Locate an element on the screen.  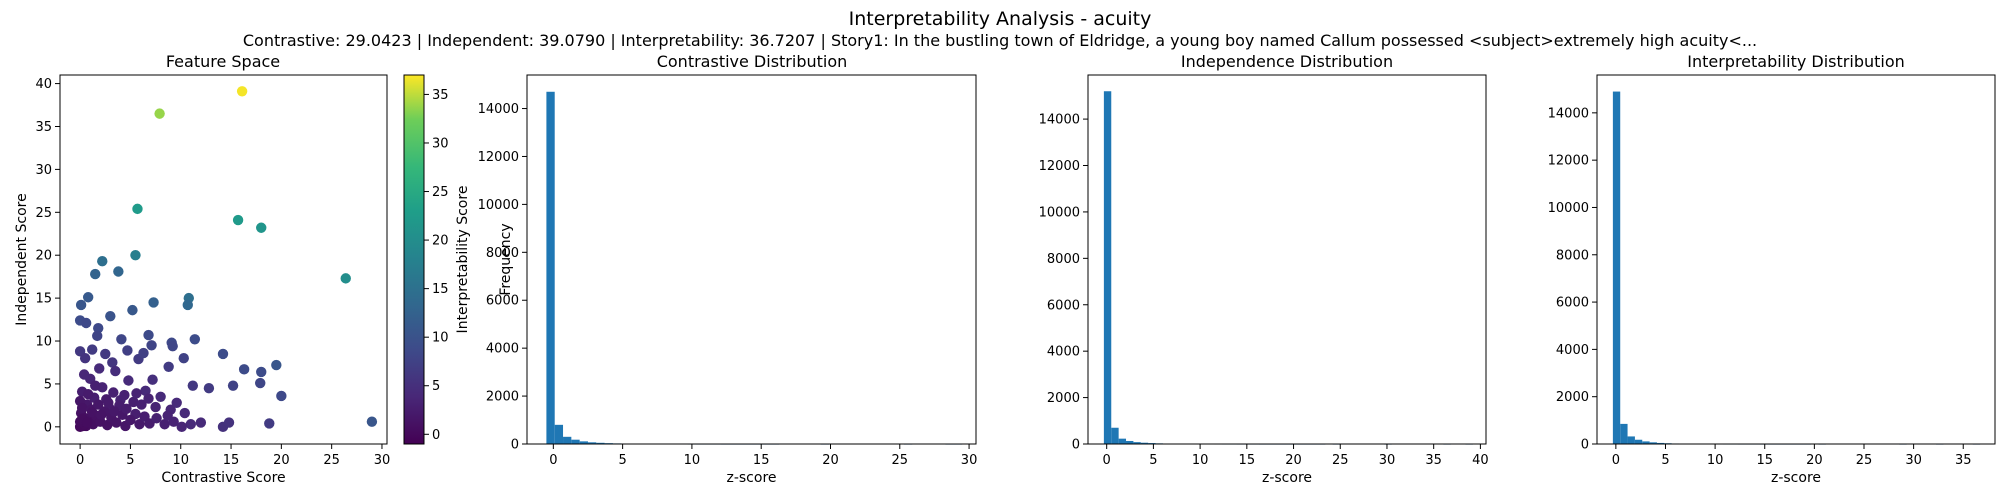
y-tick-label: 40 is located at coordinates (43, 84).